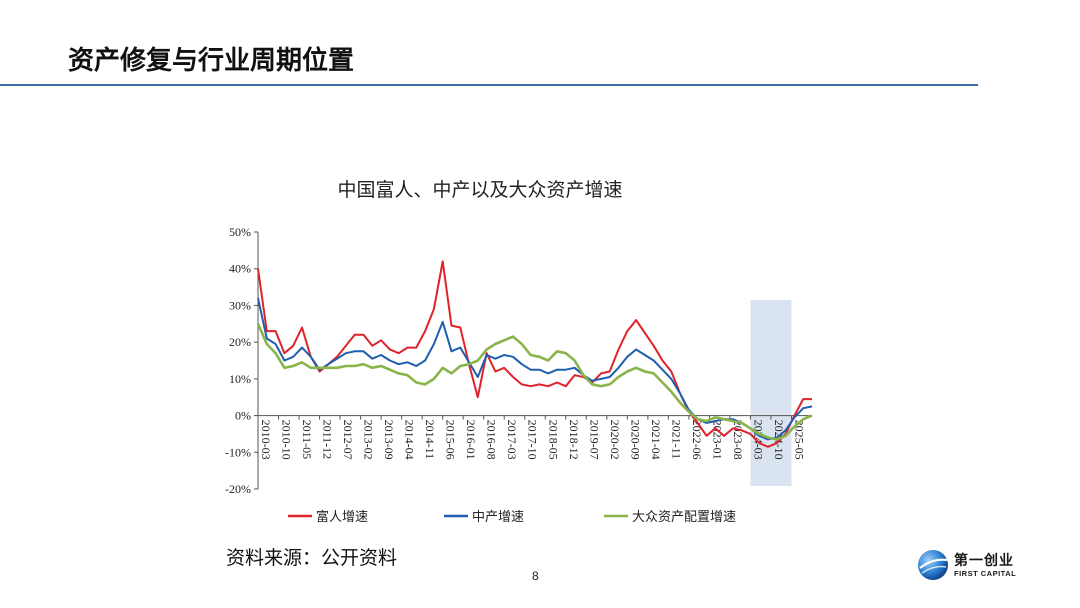 This screenshot has width=1080, height=608. I want to click on globe-icon, so click(933, 565).